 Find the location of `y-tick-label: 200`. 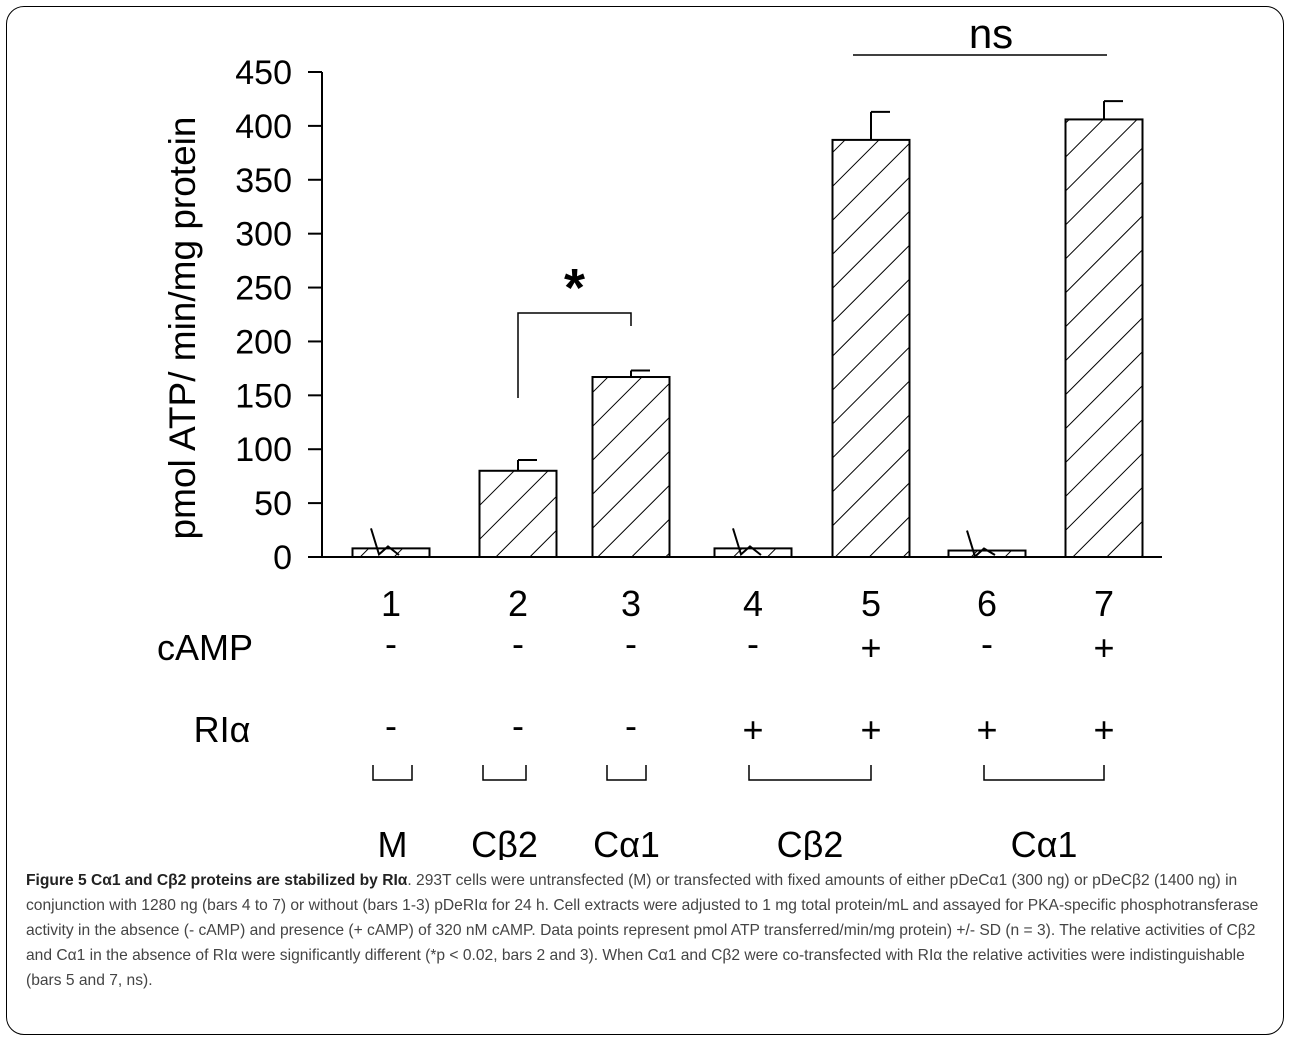

y-tick-label: 200 is located at coordinates (263, 342).